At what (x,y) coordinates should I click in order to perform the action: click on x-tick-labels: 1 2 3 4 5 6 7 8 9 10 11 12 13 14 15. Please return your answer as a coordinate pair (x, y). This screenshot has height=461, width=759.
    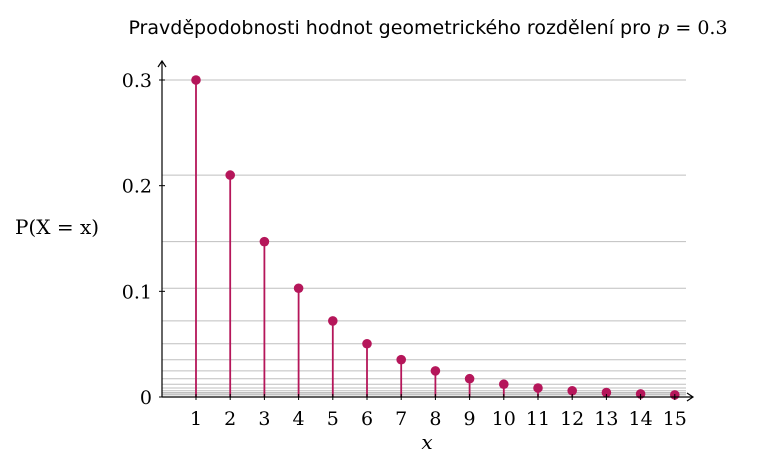
    Looking at the image, I should click on (438, 419).